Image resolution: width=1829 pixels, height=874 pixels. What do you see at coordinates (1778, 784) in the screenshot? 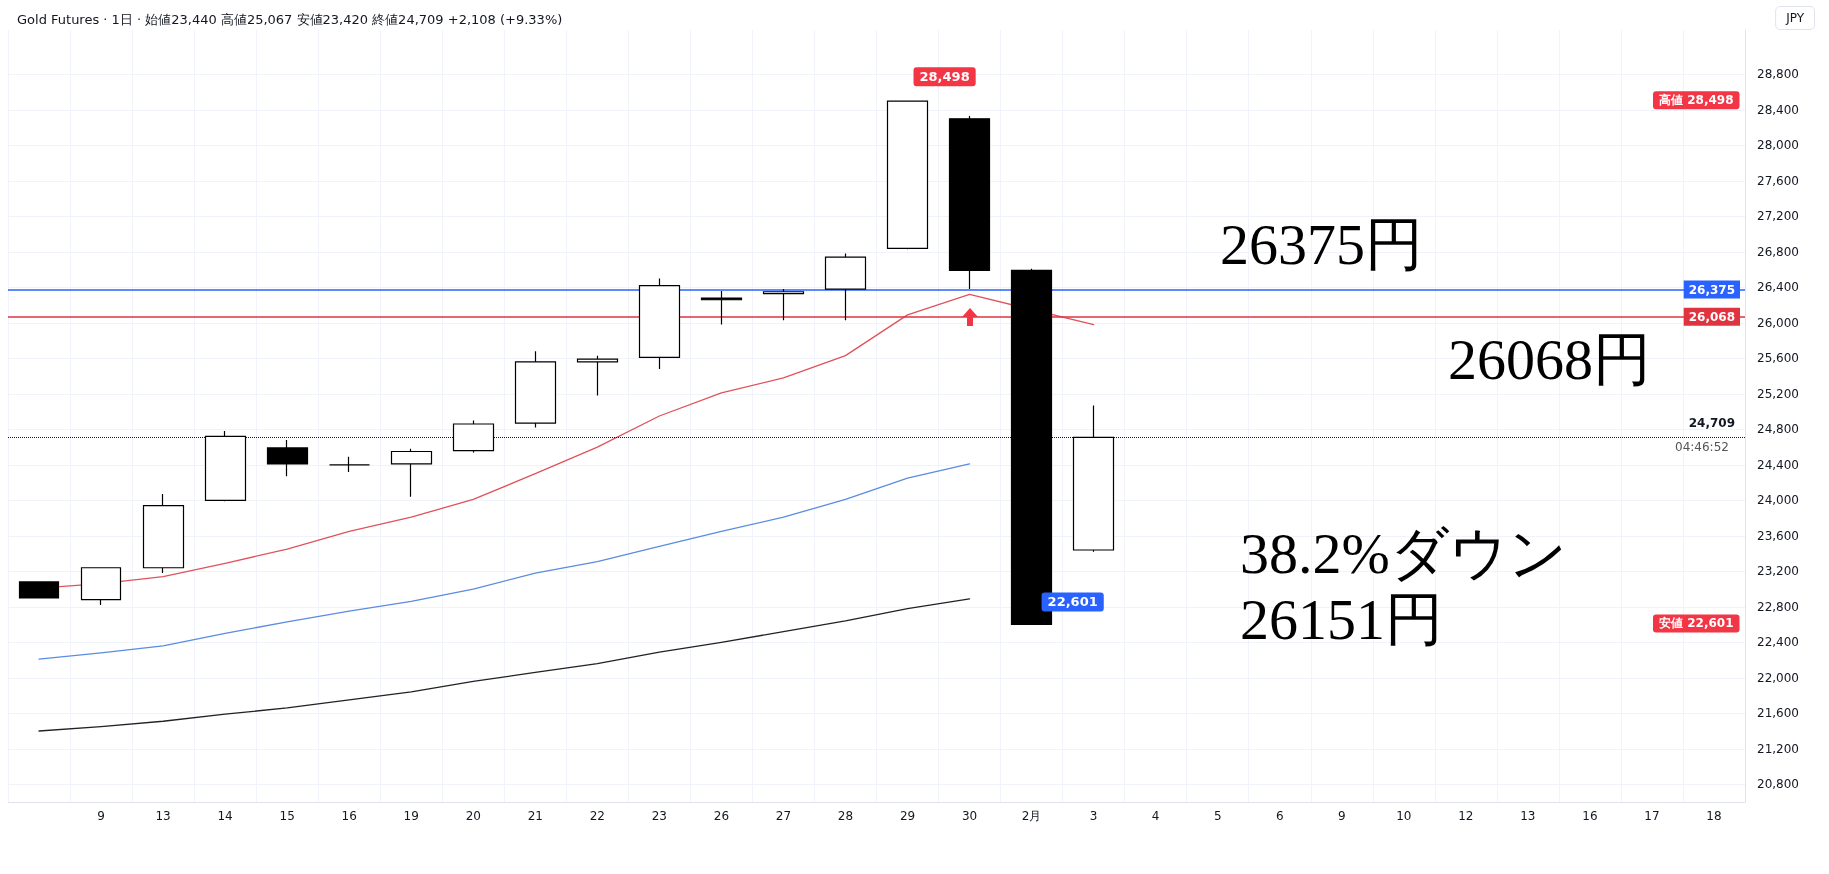
I see `y-tick-label: 20,800` at bounding box center [1778, 784].